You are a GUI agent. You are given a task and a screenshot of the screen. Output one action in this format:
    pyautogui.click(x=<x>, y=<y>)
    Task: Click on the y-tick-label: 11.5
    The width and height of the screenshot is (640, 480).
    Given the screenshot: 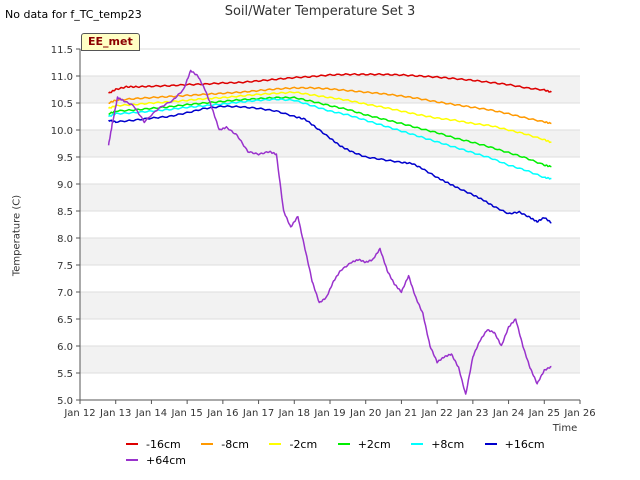 What is the action you would take?
    pyautogui.click(x=62, y=50)
    